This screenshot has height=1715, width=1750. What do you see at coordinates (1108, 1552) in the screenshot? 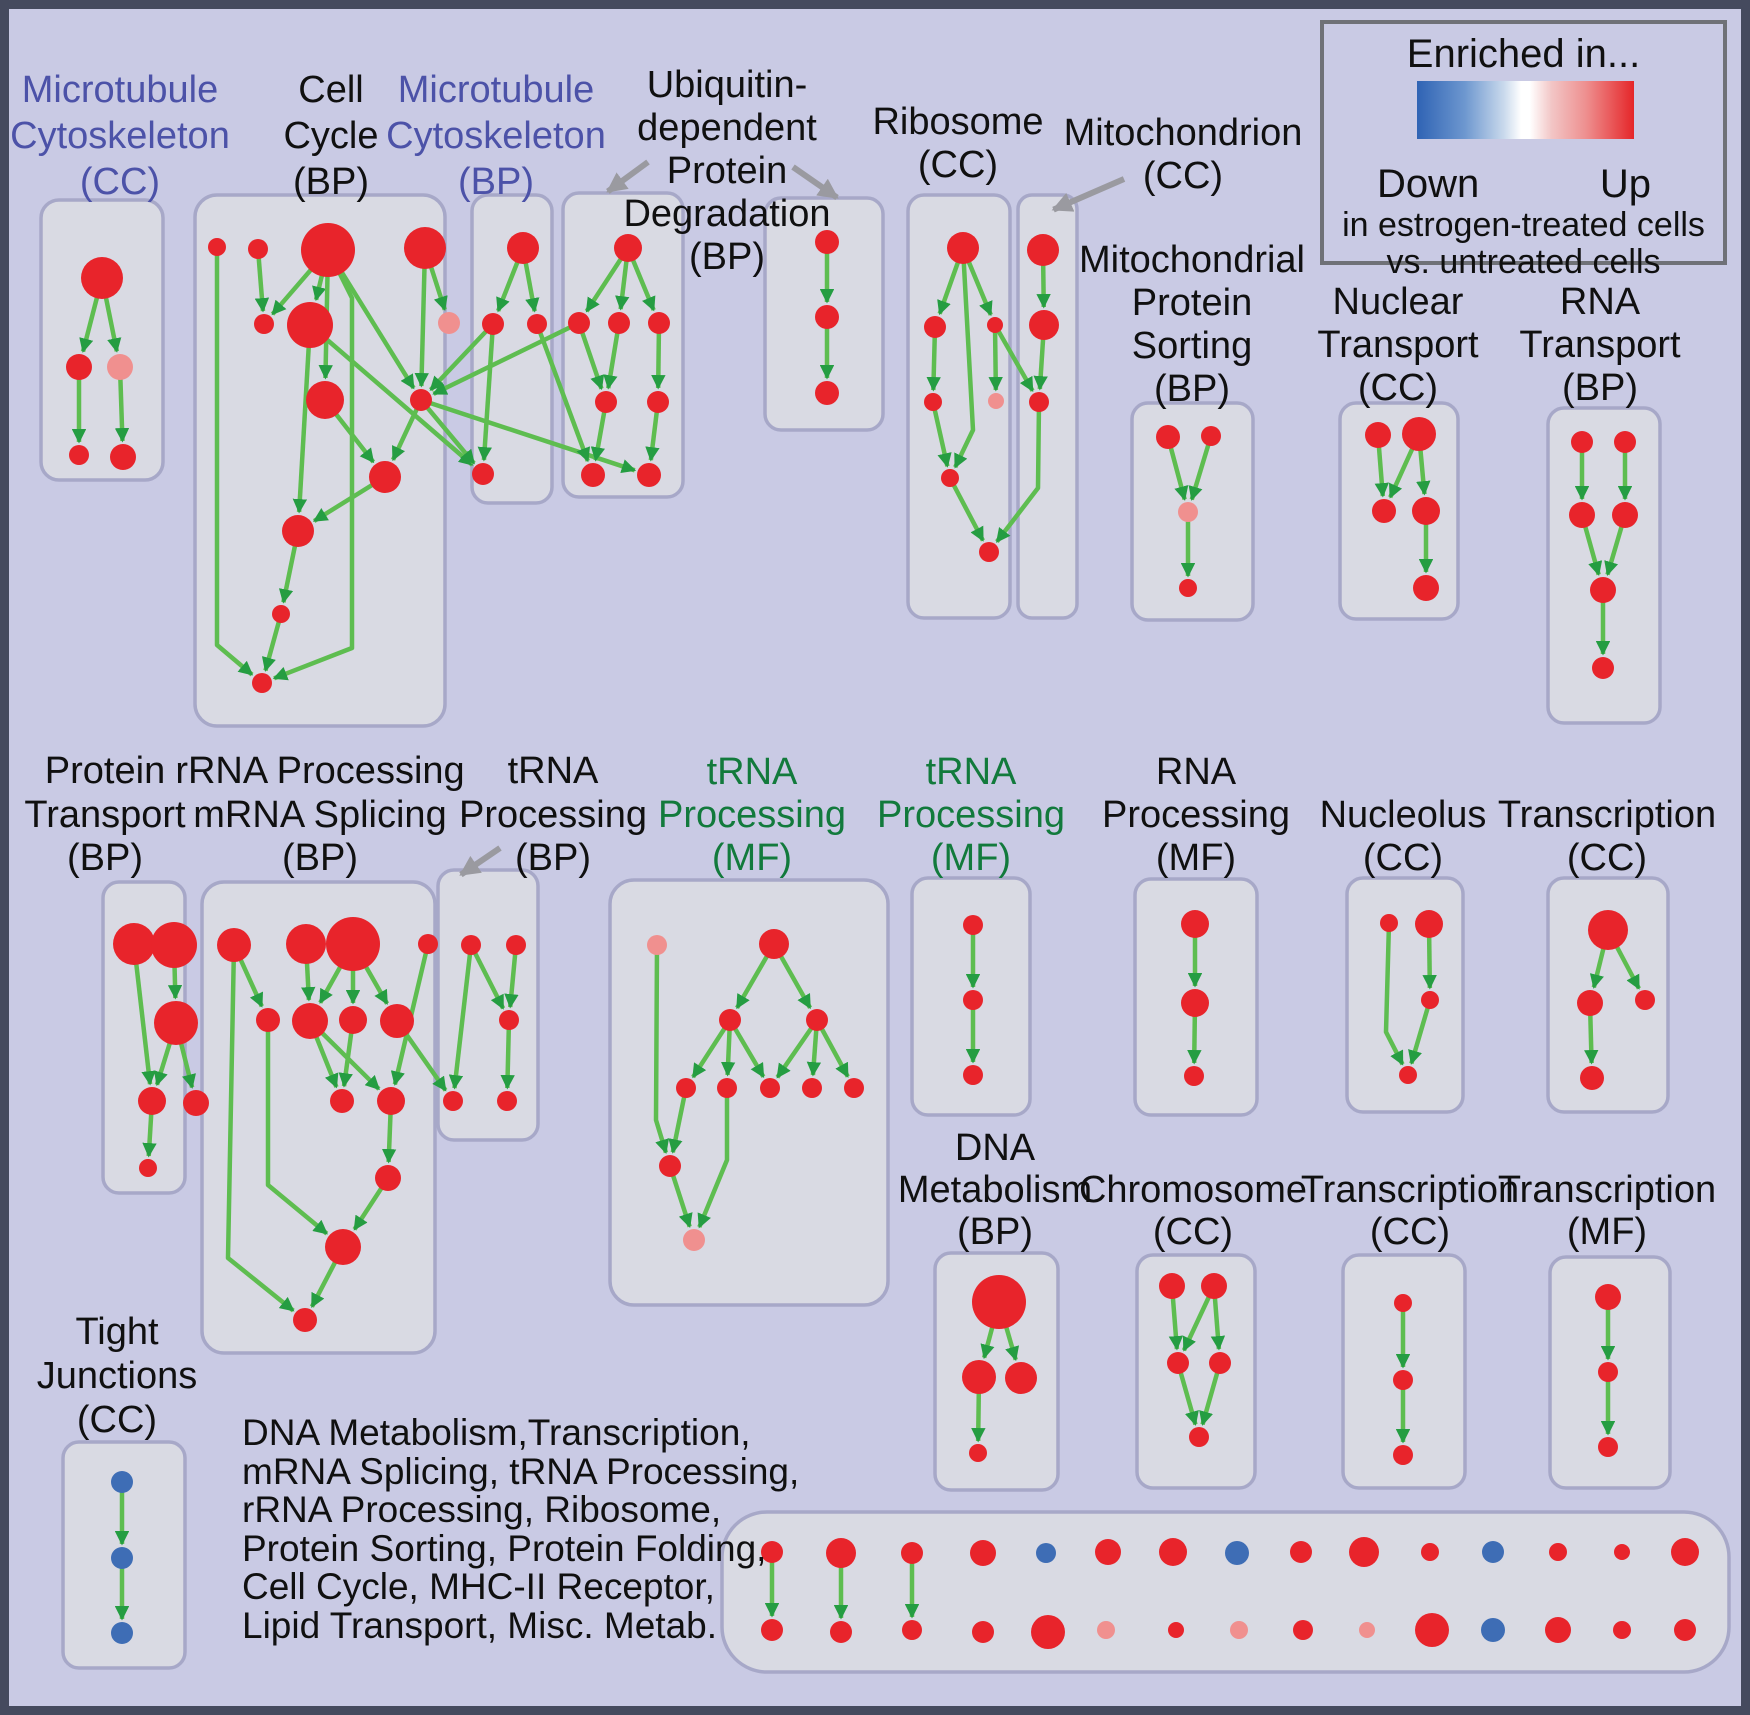
I see `node-z5t` at bounding box center [1108, 1552].